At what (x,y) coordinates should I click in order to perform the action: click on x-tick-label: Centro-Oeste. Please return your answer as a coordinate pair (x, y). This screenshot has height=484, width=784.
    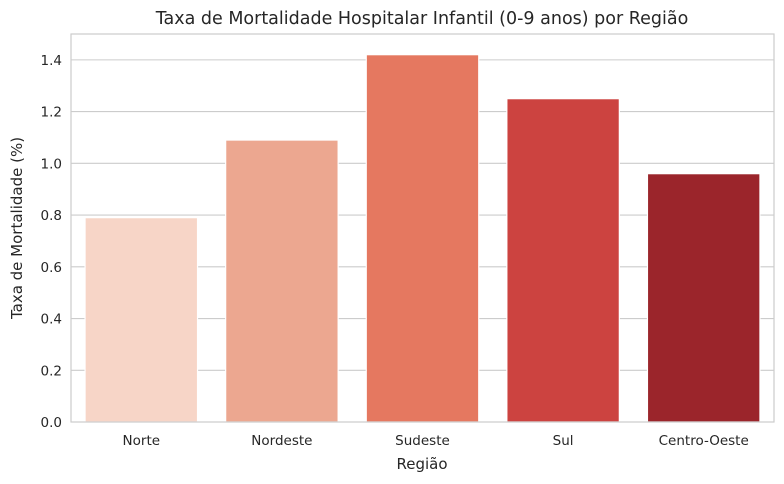
    Looking at the image, I should click on (704, 441).